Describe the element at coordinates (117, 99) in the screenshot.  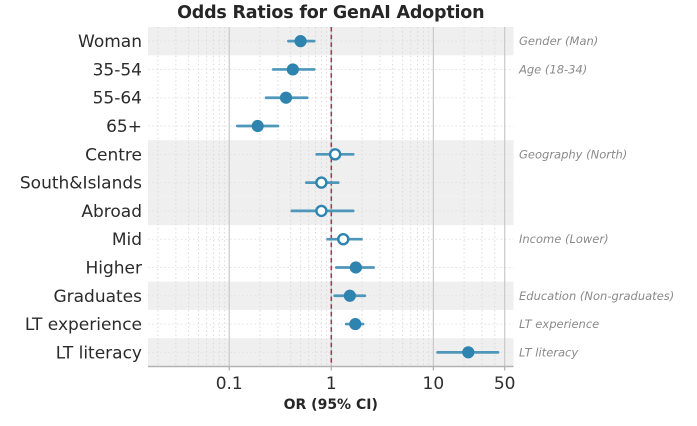
I see `y-category-label: 55-64` at that location.